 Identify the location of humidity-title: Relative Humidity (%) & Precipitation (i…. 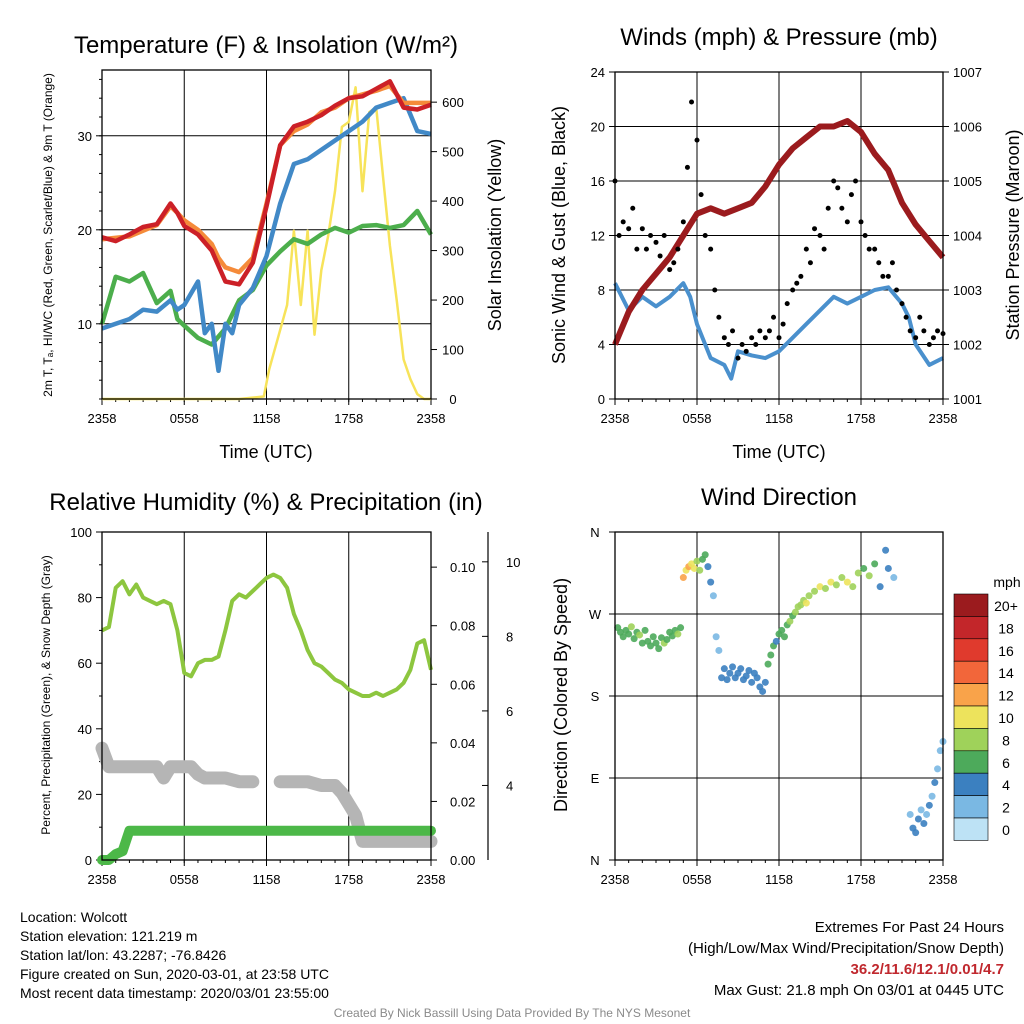
(265, 502).